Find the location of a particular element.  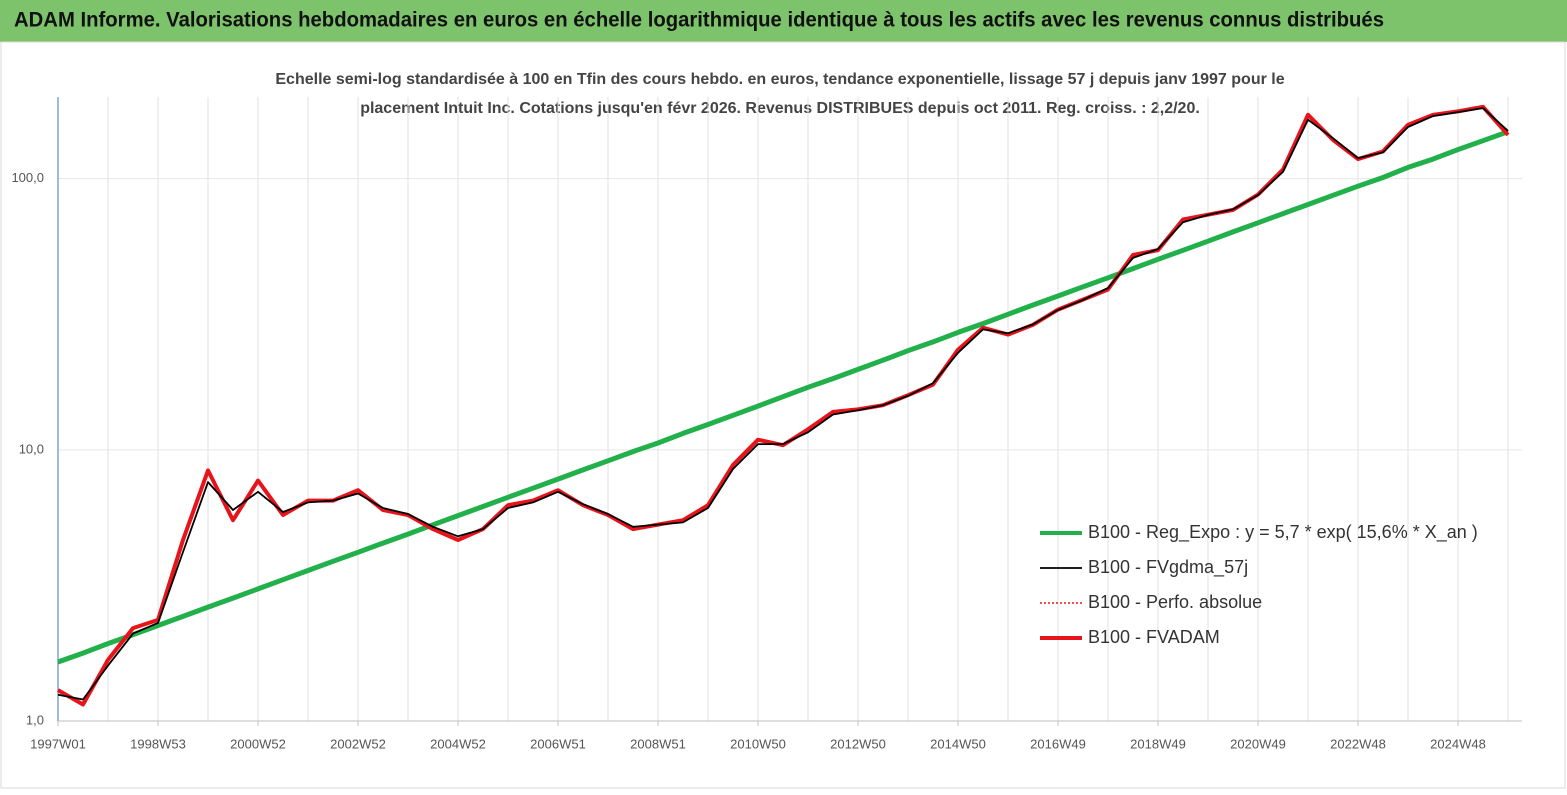

x-tick-label: 2022W48 is located at coordinates (1358, 743).